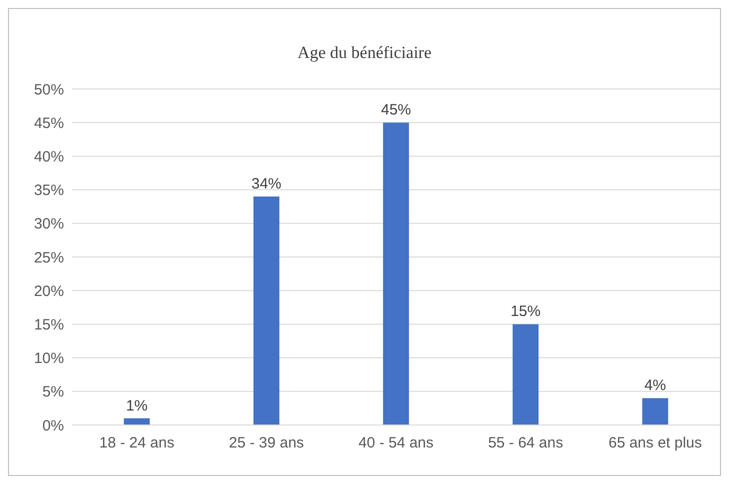 The image size is (729, 484). Describe the element at coordinates (266, 184) in the screenshot. I see `data-label: 34%` at that location.